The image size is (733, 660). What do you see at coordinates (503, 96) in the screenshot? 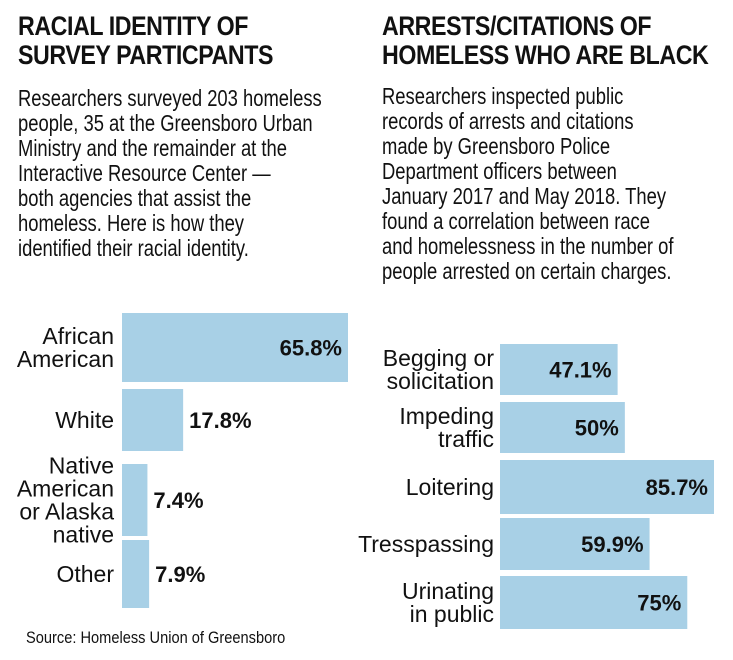
I see `right-description-line: Researchers inspected public` at bounding box center [503, 96].